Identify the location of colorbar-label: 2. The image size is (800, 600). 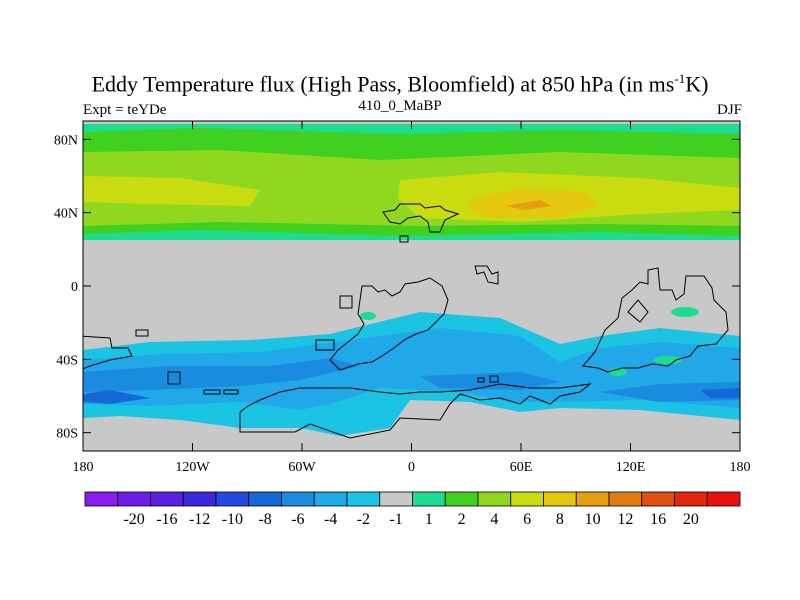
(462, 519).